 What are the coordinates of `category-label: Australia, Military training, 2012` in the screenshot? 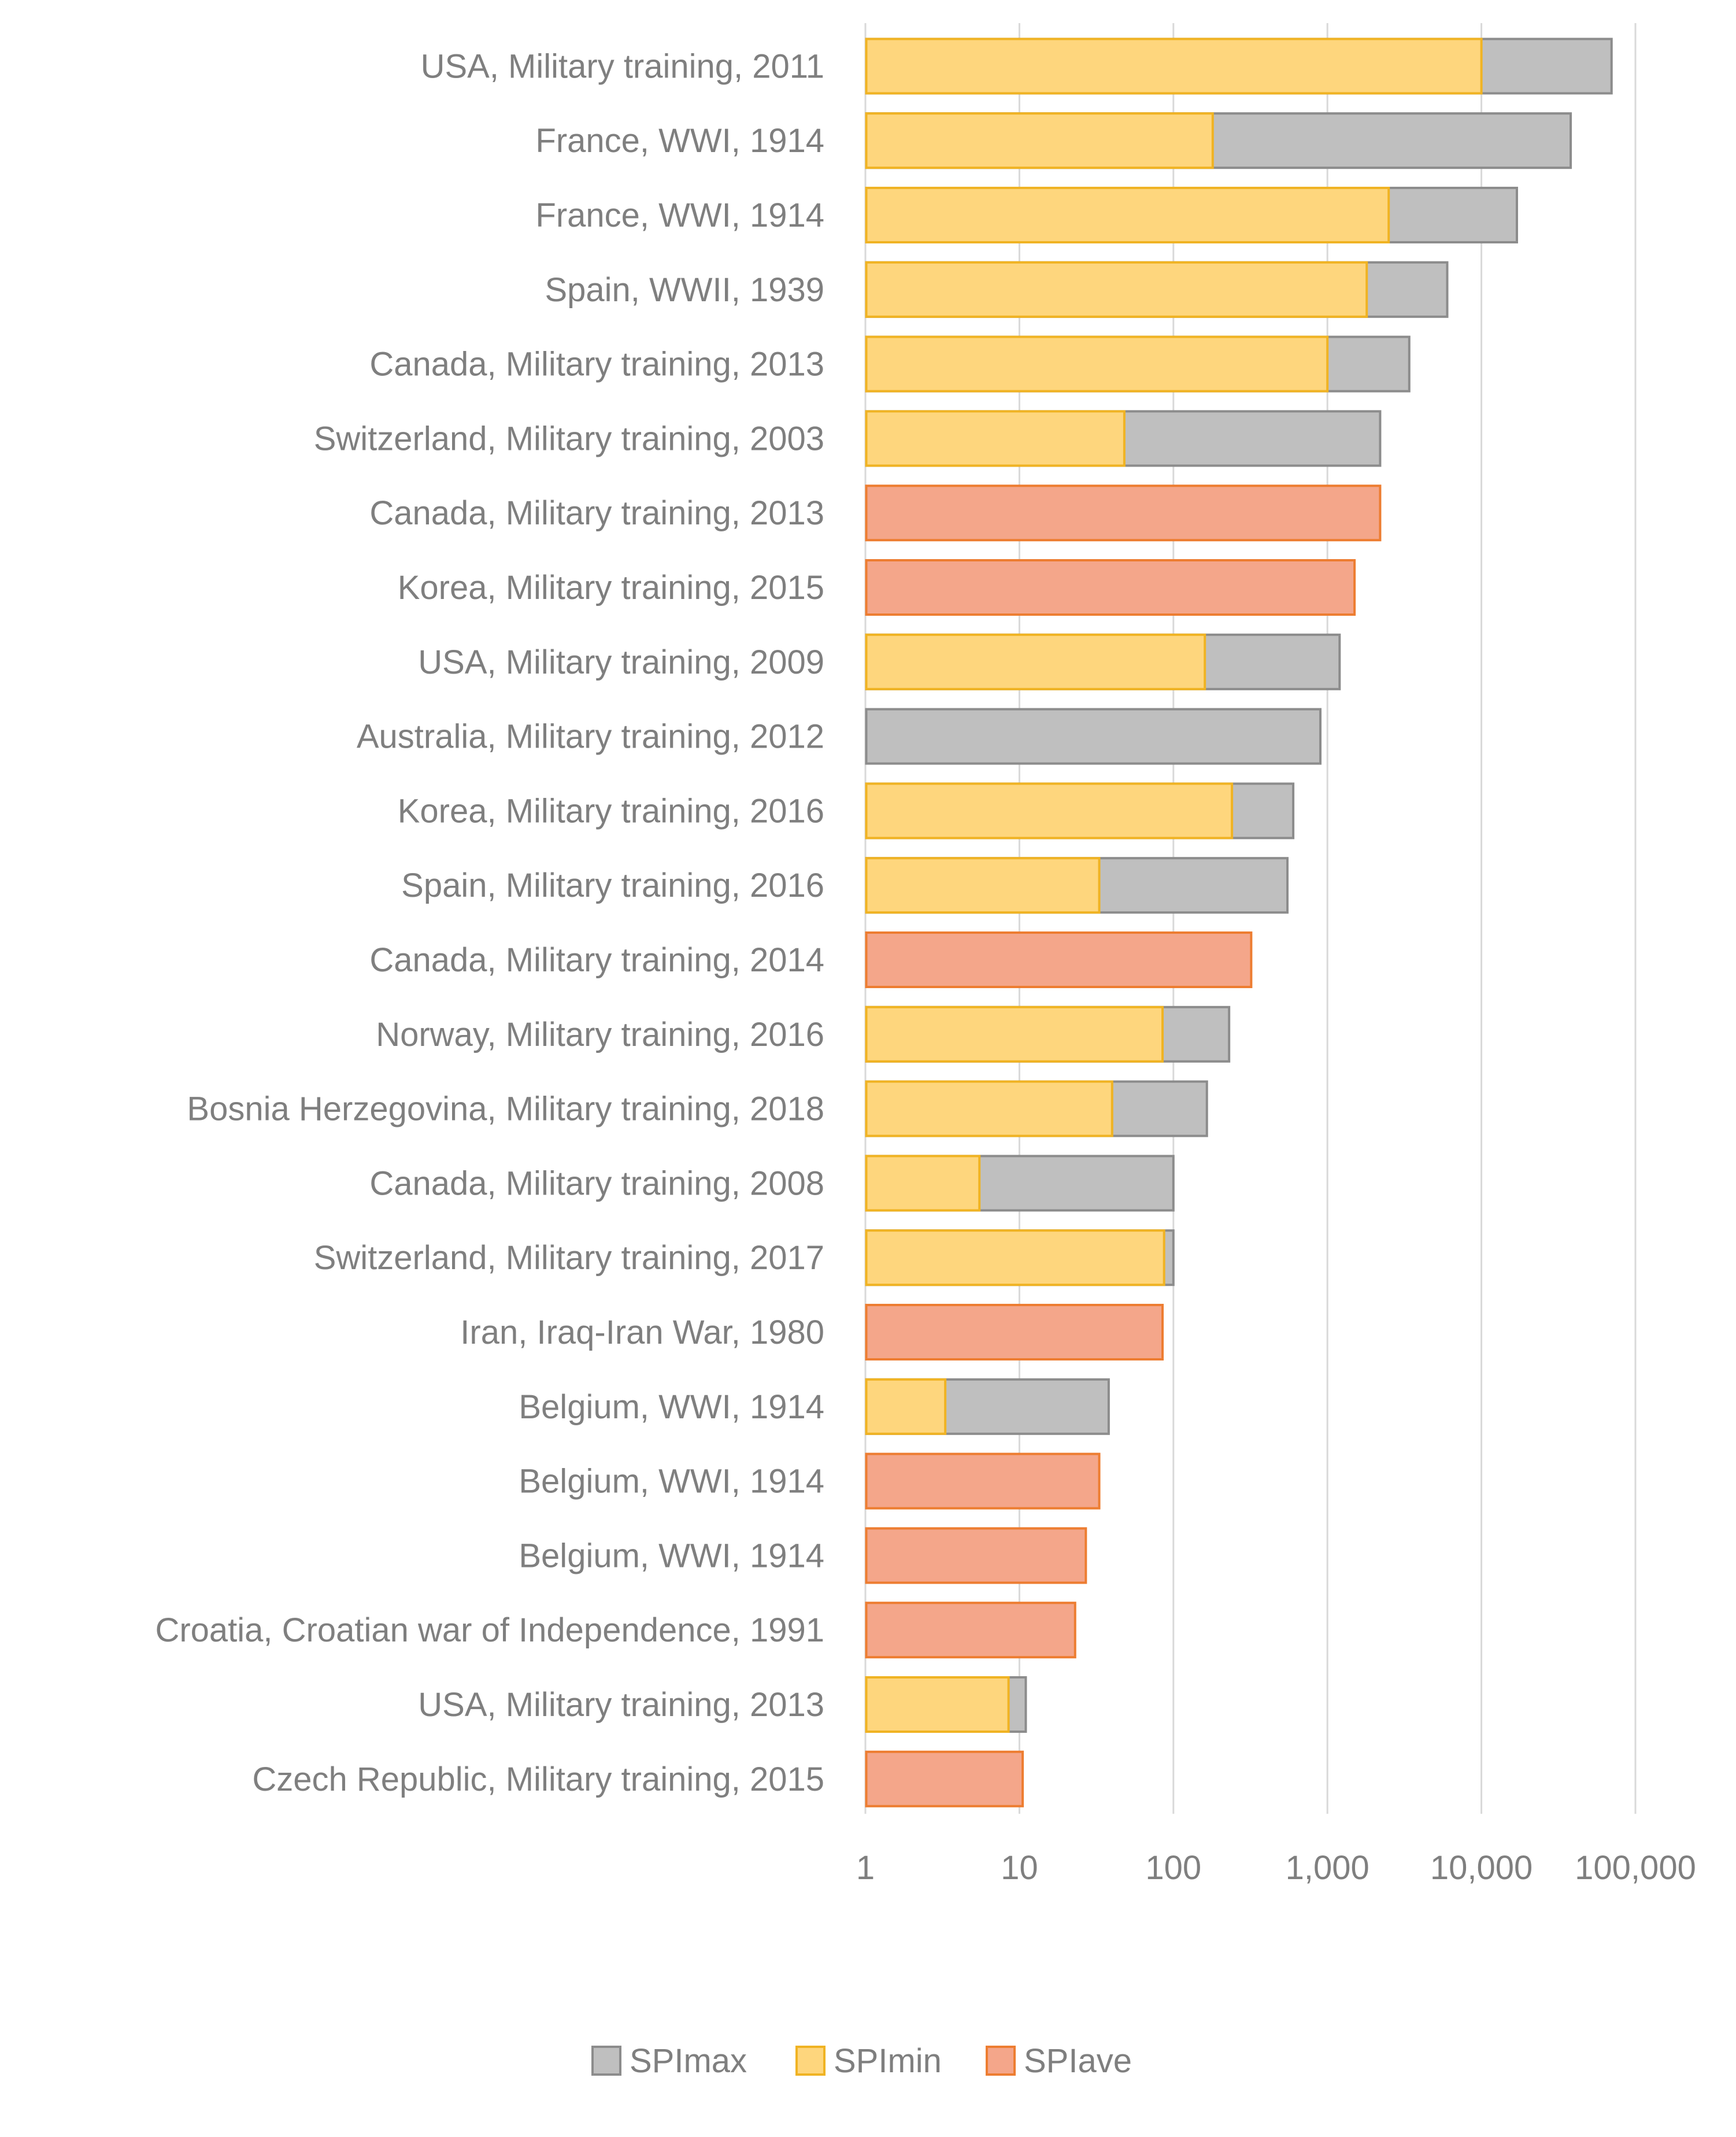 It's located at (590, 737).